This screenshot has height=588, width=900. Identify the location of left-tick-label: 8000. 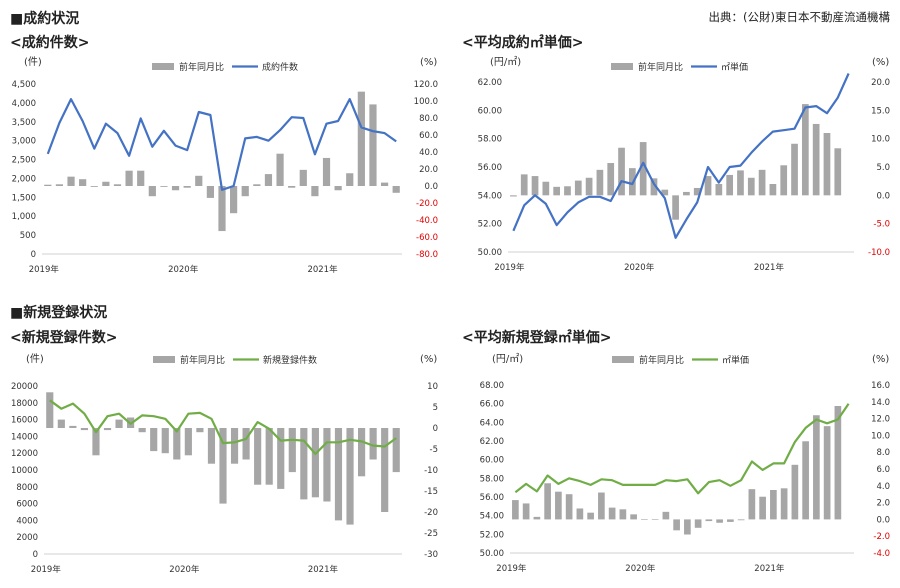
(27, 488).